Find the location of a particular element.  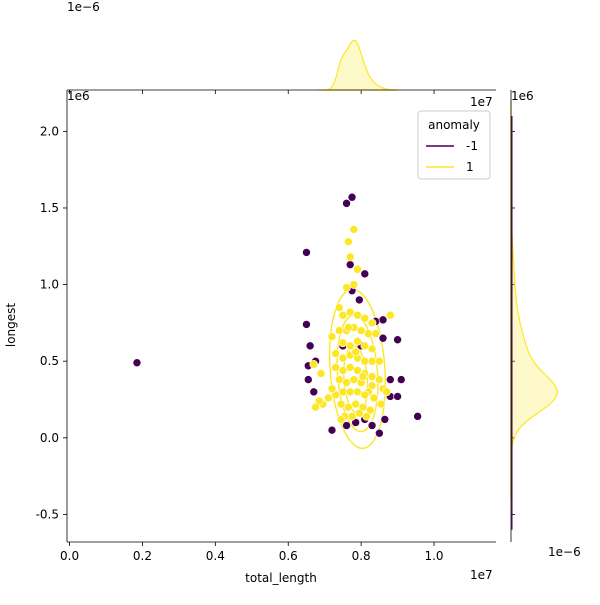

y-tick-label: 0.0 is located at coordinates (49, 438).